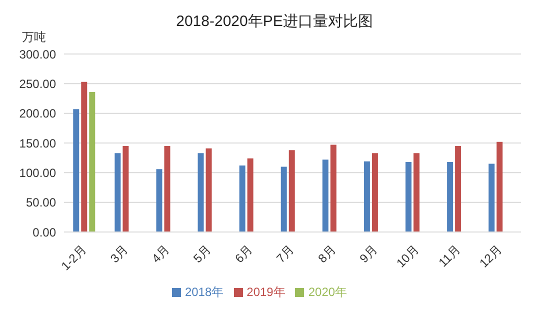 The image size is (549, 314). I want to click on x-tick-label: 11月, so click(450, 256).